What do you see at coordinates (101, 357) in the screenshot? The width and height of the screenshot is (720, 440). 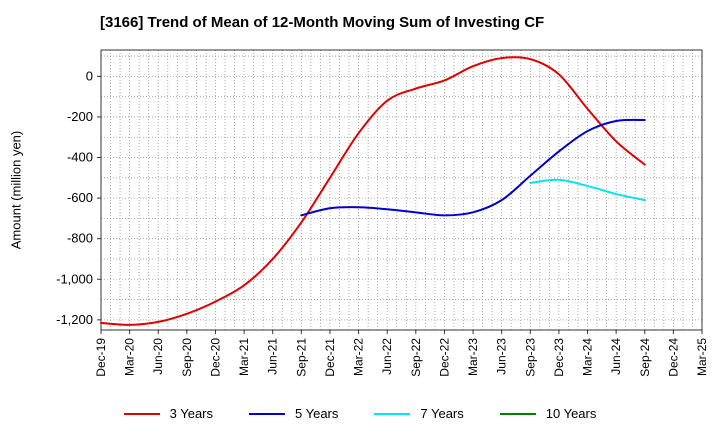 I see `x-tick-label: Dec-19` at bounding box center [101, 357].